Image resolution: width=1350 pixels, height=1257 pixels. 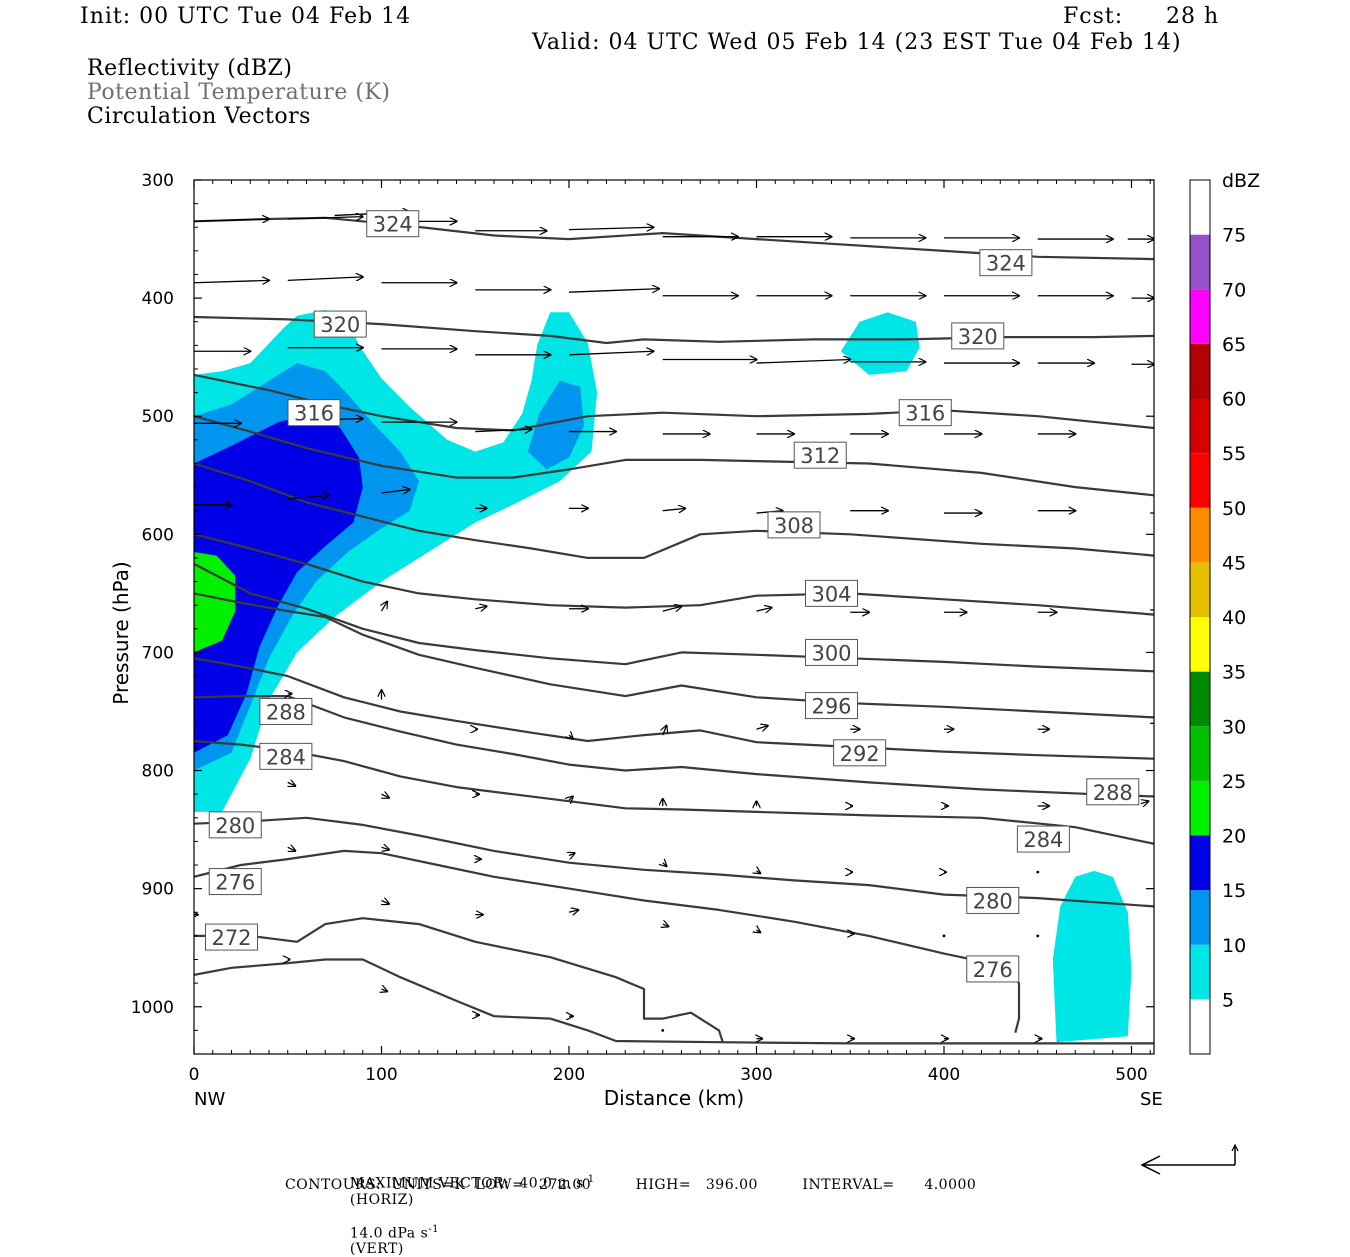 What do you see at coordinates (1193, 16) in the screenshot?
I see `forecast-hour: 28 h` at bounding box center [1193, 16].